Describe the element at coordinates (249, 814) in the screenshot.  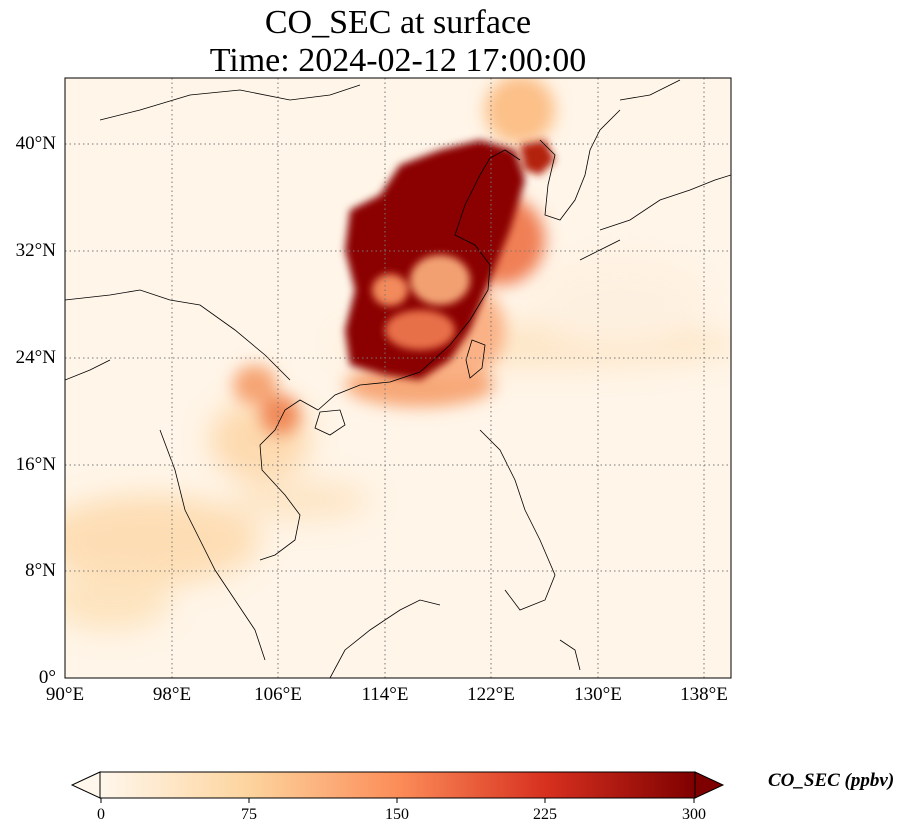
I see `colorbar-tick-75: 75` at that location.